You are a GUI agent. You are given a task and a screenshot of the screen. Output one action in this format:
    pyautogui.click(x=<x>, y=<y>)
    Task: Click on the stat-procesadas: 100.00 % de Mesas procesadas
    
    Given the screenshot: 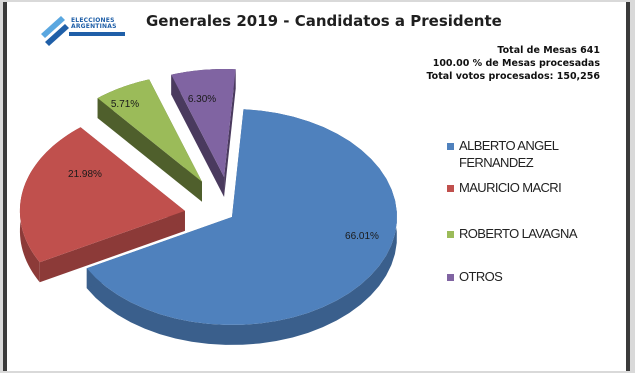 What is the action you would take?
    pyautogui.click(x=516, y=63)
    